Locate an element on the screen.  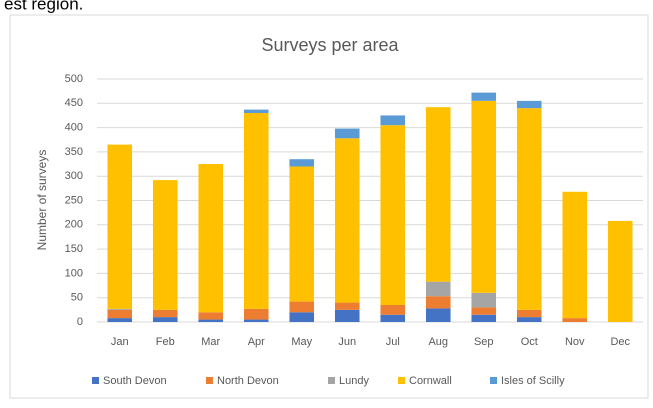
legend-label: North Devon is located at coordinates (248, 381).